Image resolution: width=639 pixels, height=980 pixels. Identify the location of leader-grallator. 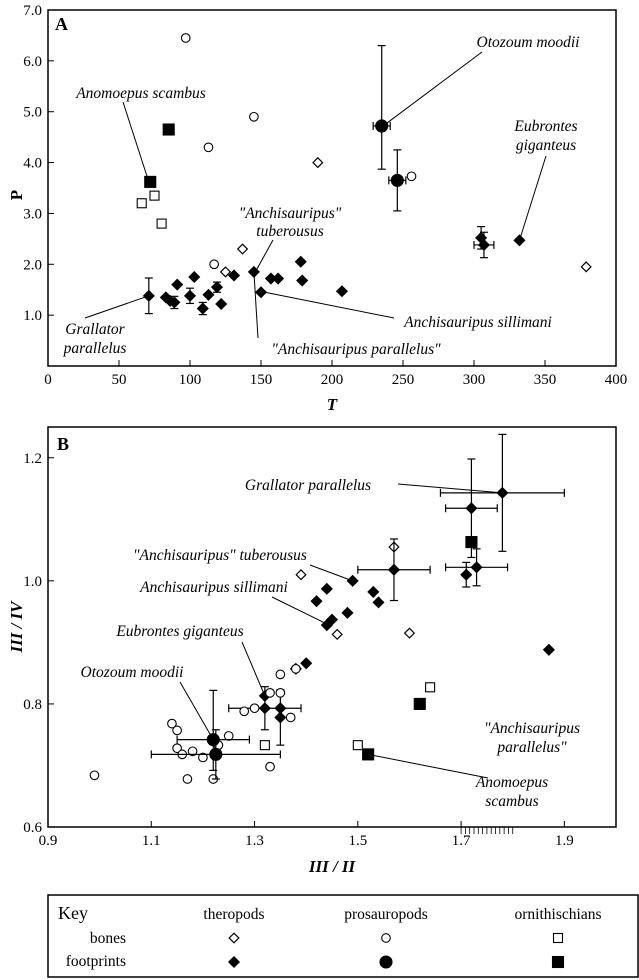
(116, 307).